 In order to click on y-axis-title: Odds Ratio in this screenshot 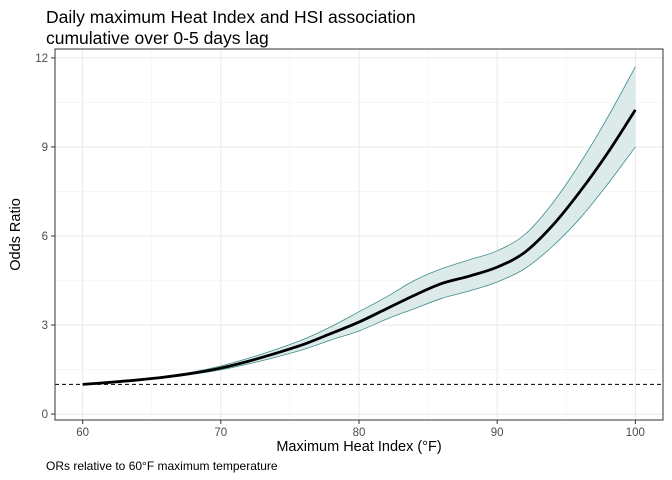, I will do `click(16, 234)`.